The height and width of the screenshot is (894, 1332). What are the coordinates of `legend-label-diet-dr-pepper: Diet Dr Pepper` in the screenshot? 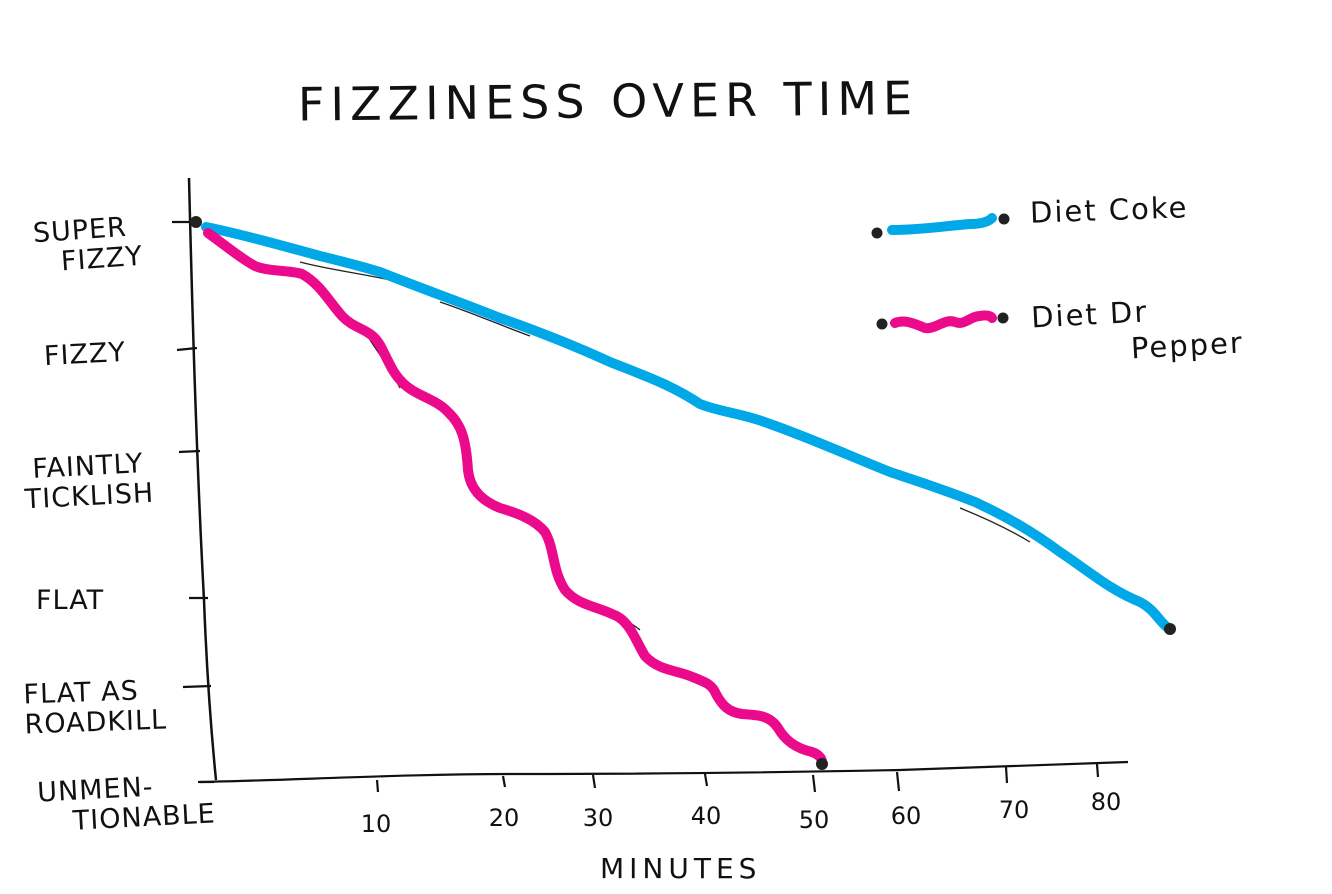 It's located at (1137, 330).